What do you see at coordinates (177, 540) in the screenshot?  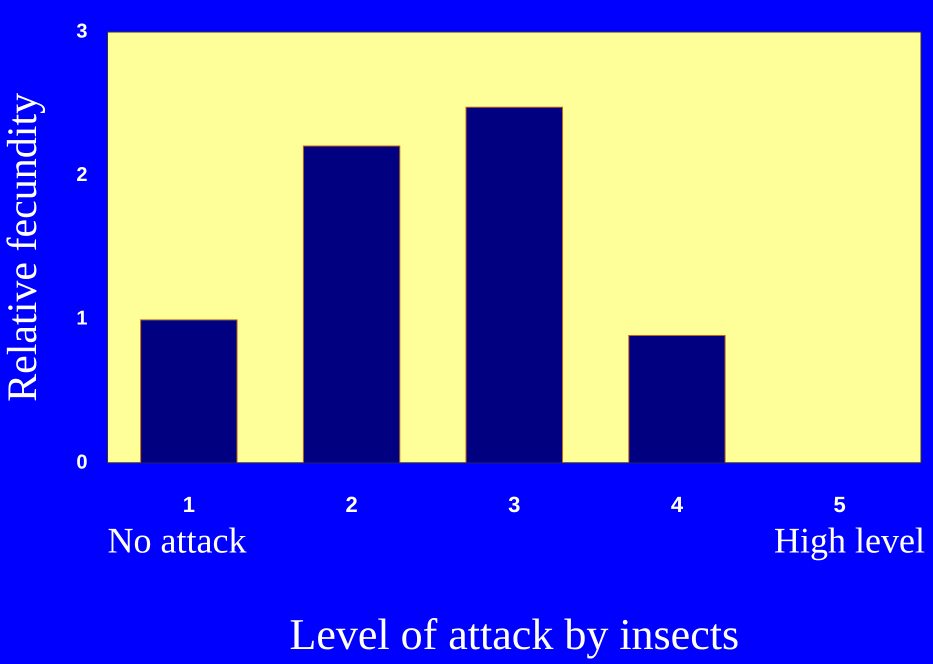 I see `text: No attack` at bounding box center [177, 540].